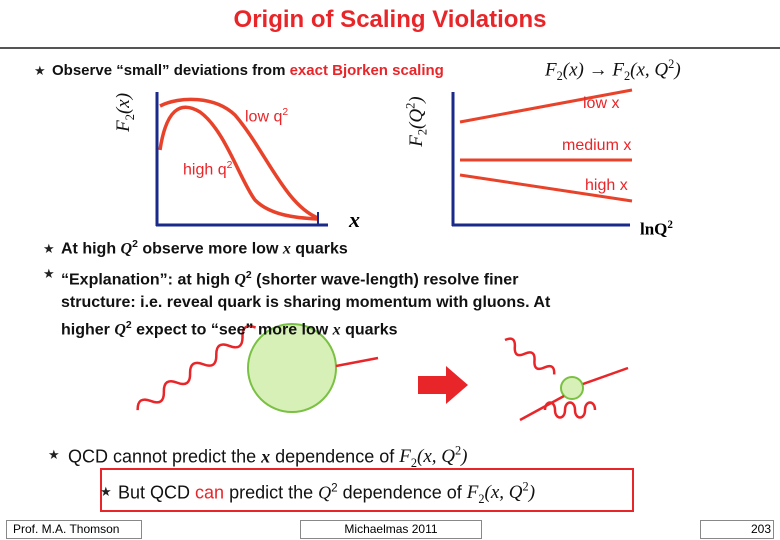  I want to click on line-label: medium x, so click(597, 145).